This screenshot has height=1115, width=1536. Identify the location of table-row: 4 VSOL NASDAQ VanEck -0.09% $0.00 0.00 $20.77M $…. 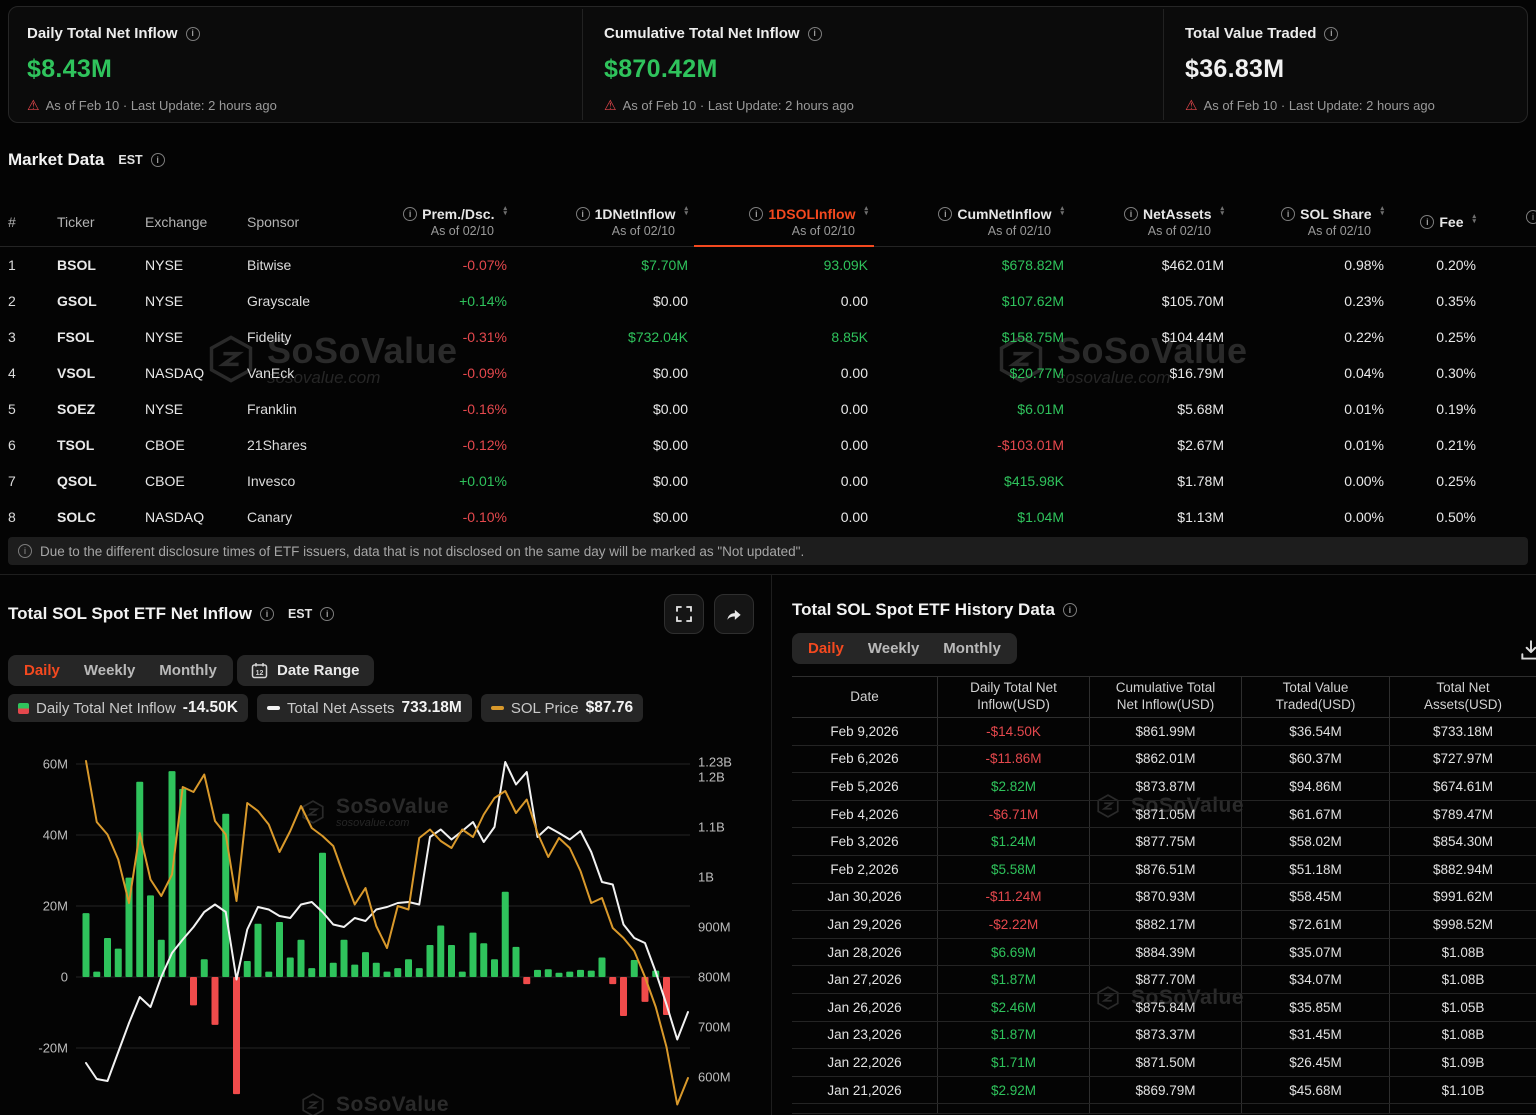
(768, 373).